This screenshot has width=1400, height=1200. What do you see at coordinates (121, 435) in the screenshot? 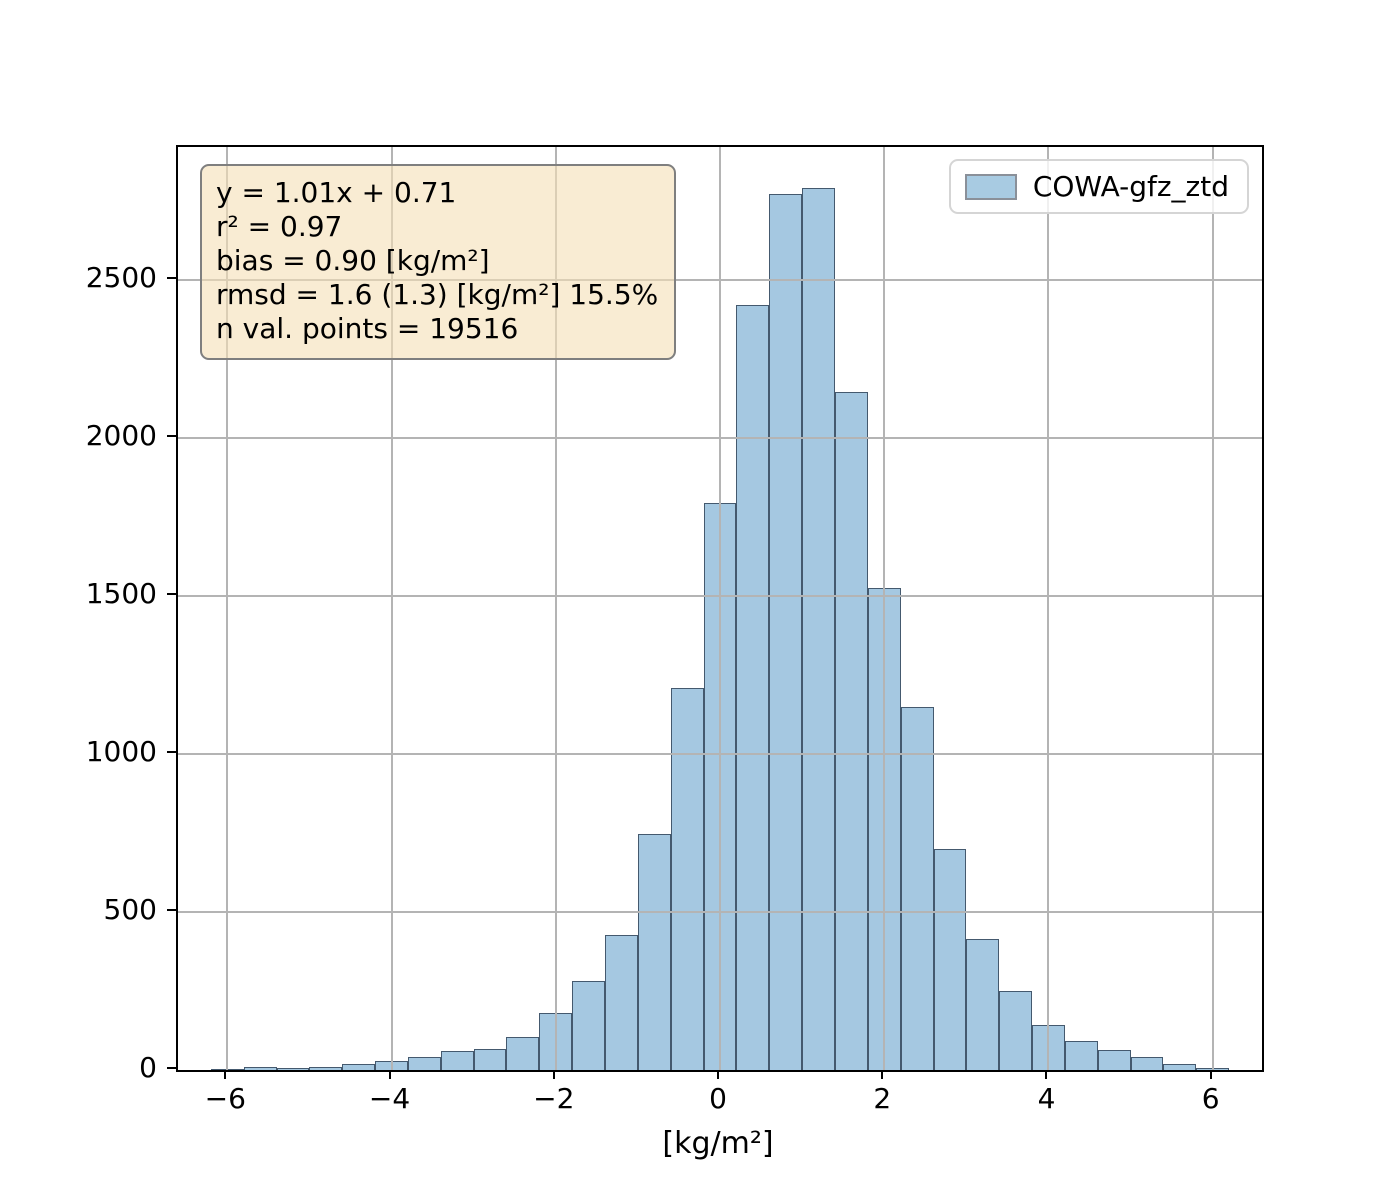
I see `y-tick-label: 2000` at bounding box center [121, 435].